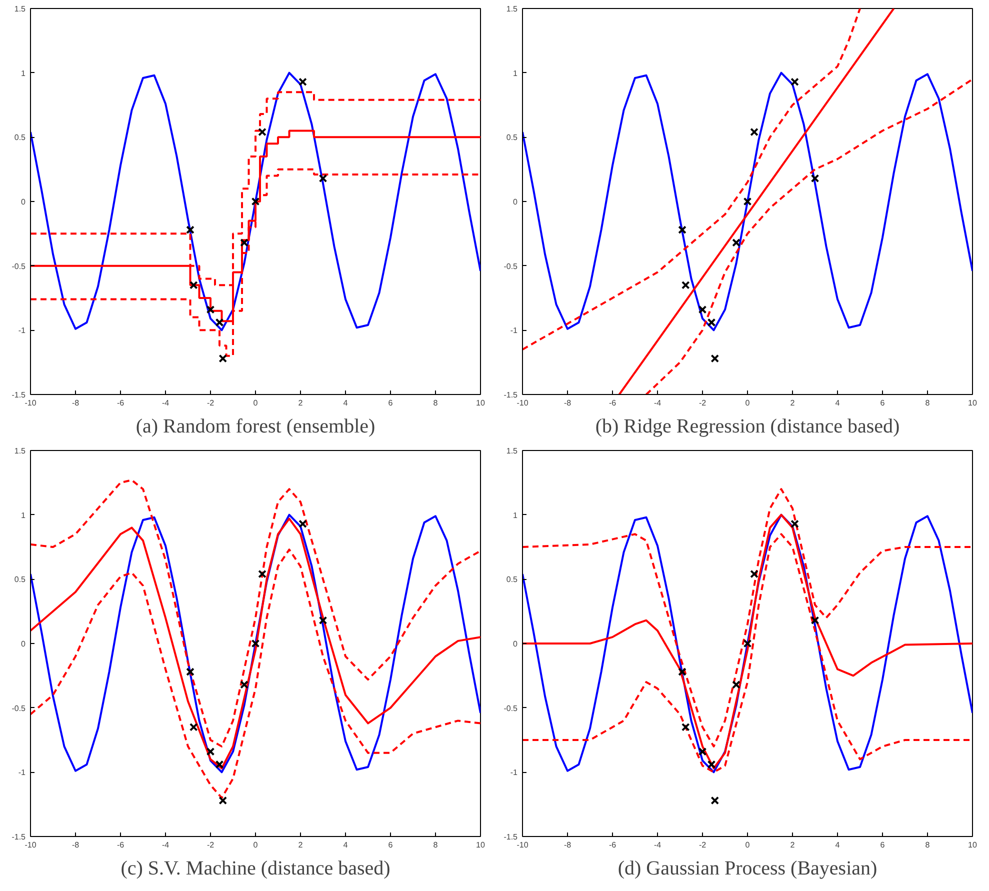 Image resolution: width=989 pixels, height=891 pixels. I want to click on text: (a) Random forest (ensemble), so click(256, 427).